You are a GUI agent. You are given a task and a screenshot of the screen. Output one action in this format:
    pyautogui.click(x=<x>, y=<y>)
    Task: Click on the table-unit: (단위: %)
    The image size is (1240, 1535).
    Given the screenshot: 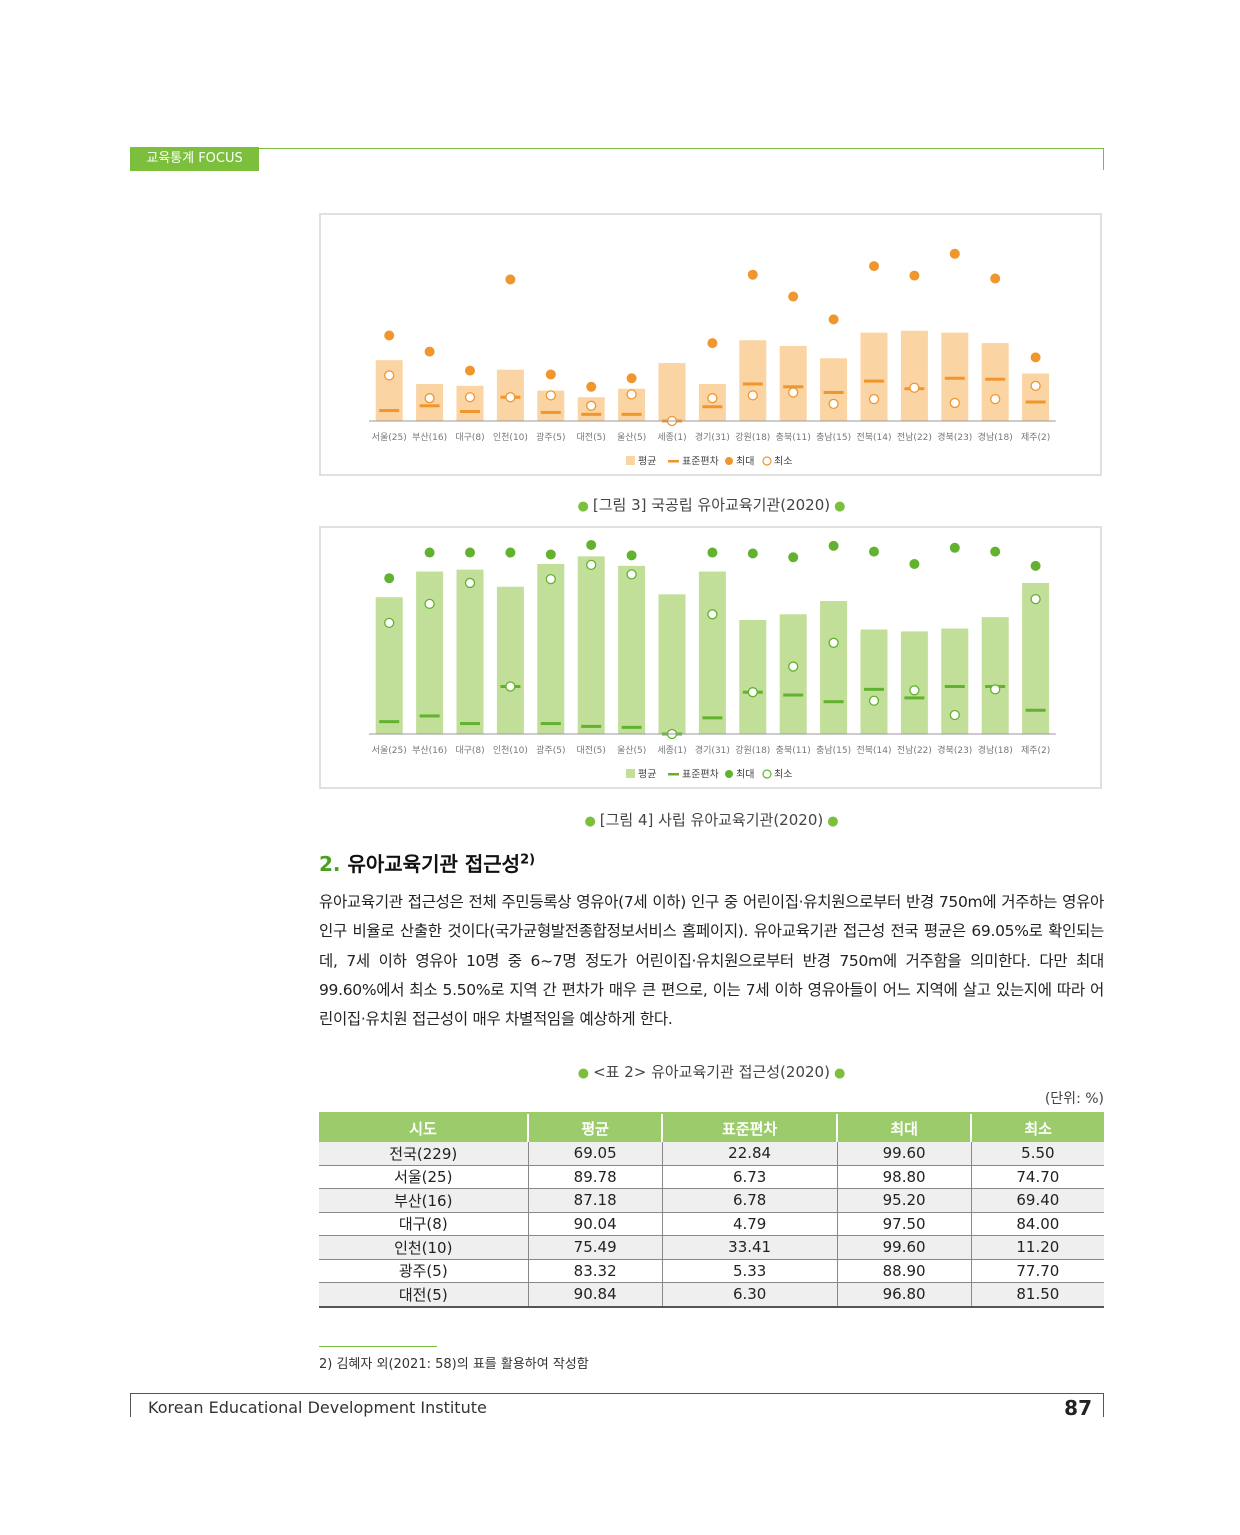 What is the action you would take?
    pyautogui.click(x=1074, y=1099)
    